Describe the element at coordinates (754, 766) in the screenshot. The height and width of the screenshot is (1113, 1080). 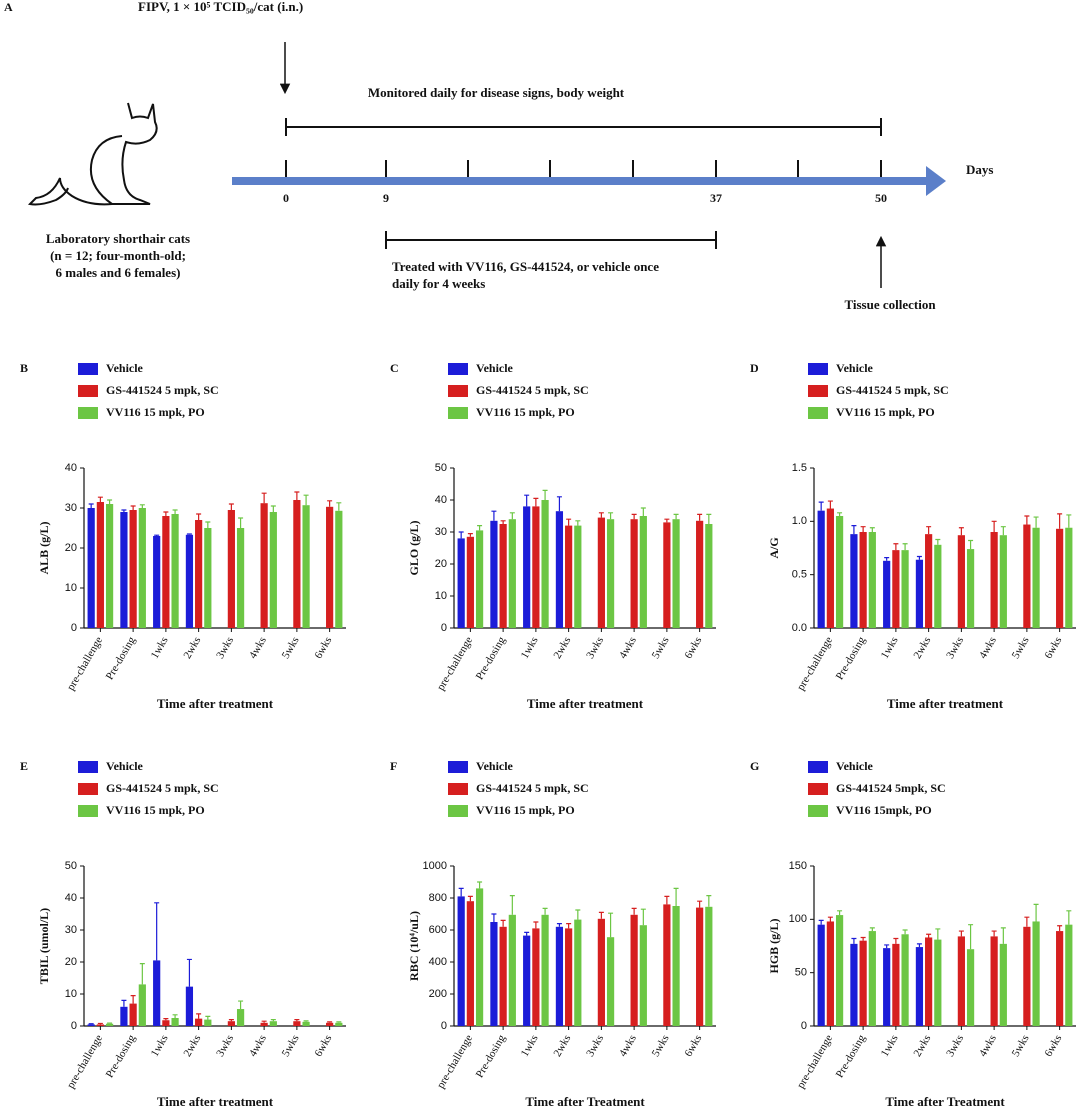
I see `panel-label: G` at that location.